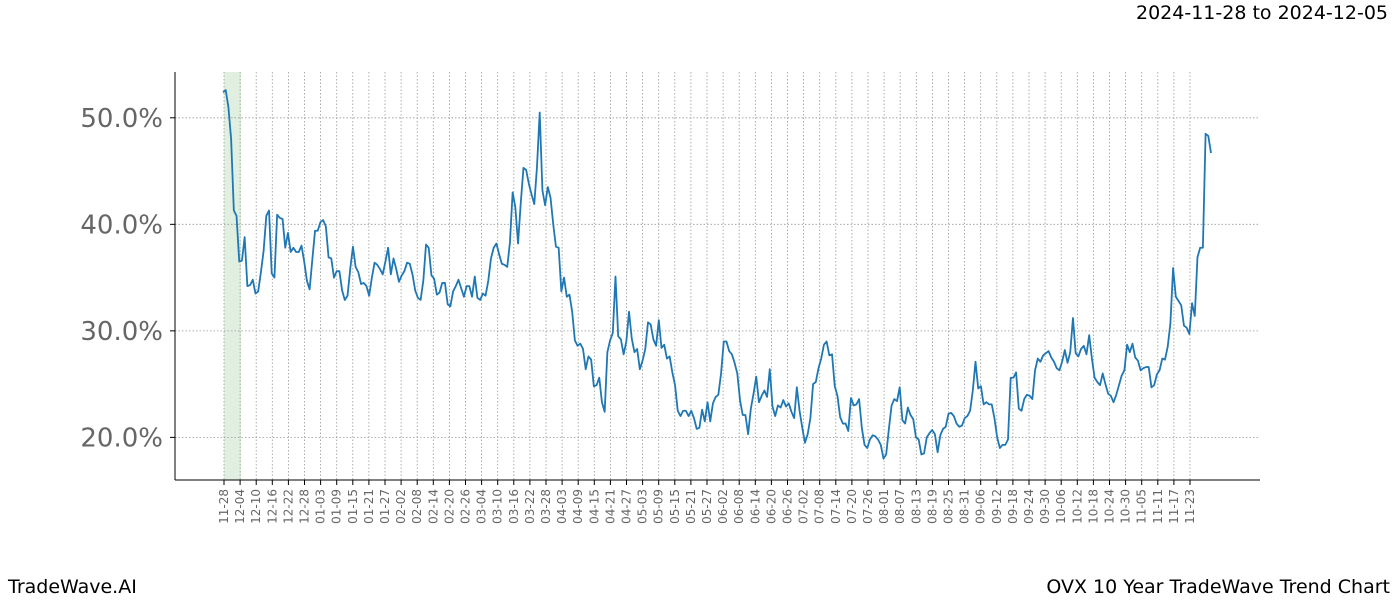 This screenshot has height=600, width=1400. Describe the element at coordinates (121, 279) in the screenshot. I see `y-tick-labels: 20.0% 30.0% 40.0% 50.0%` at that location.